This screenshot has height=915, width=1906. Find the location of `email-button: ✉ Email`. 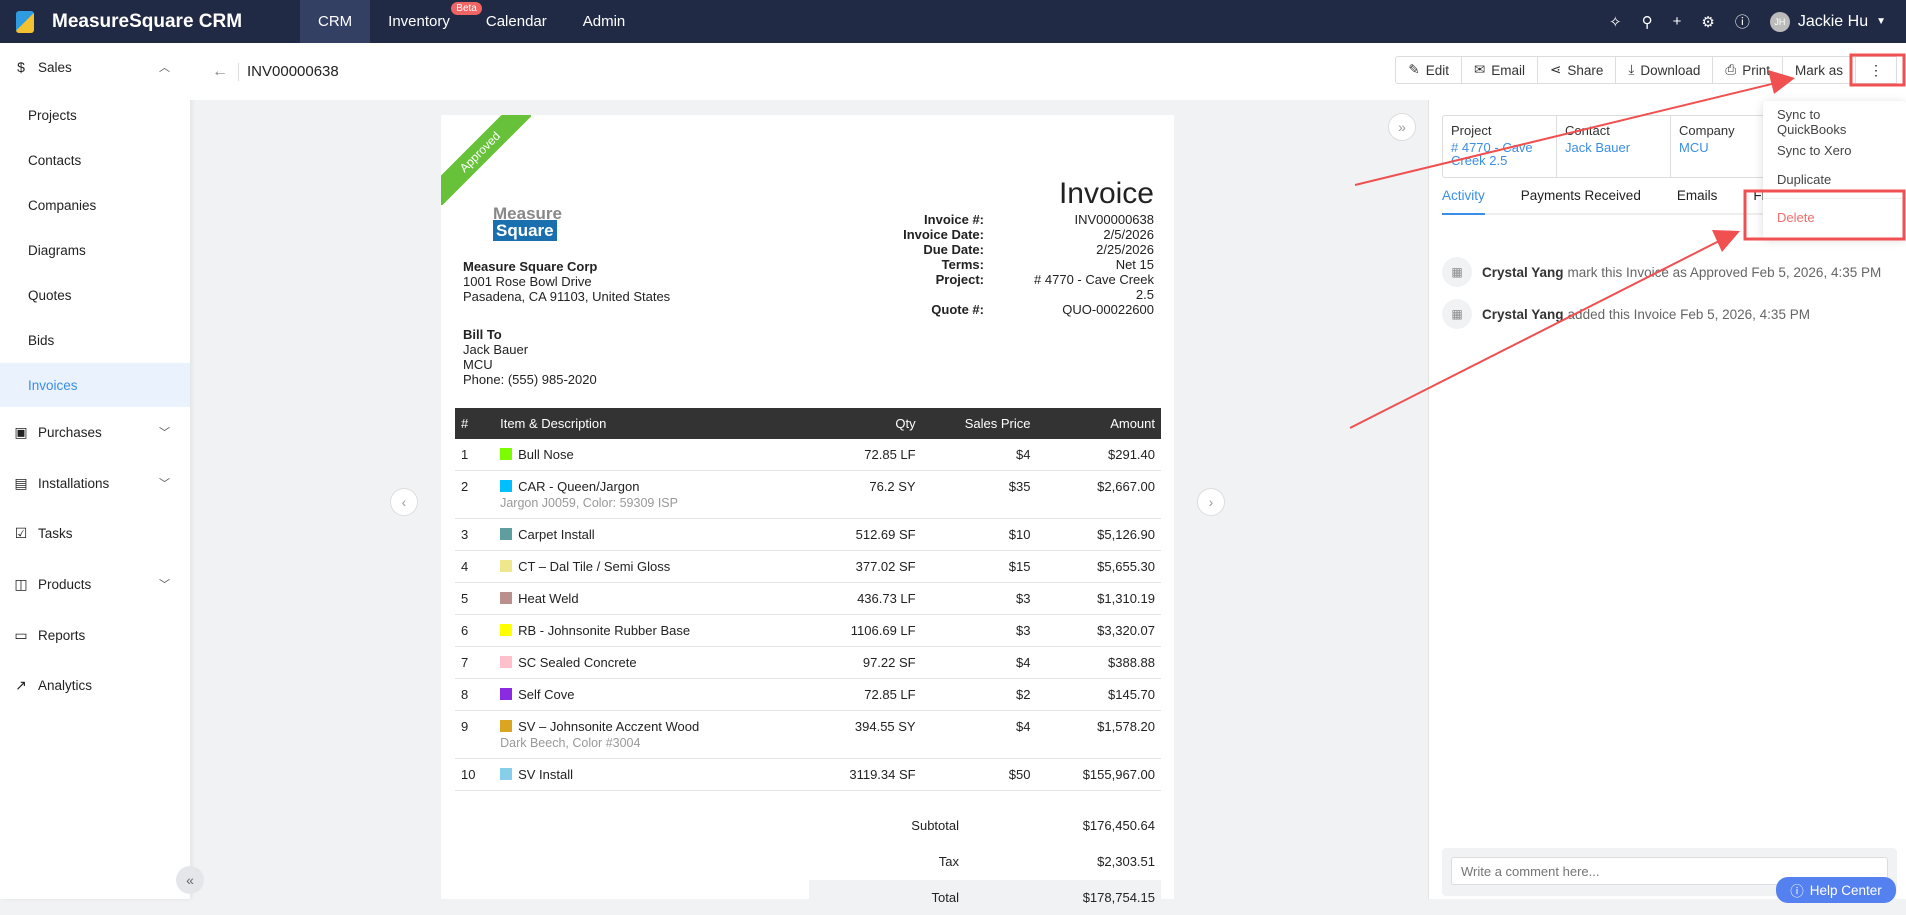

email-button: ✉ Email is located at coordinates (1500, 70).